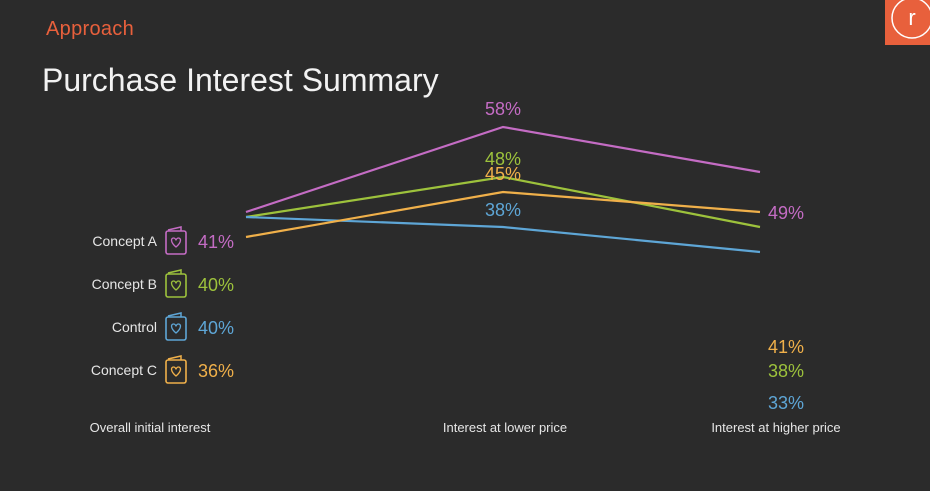 This screenshot has height=491, width=930. I want to click on logo-icon: r, so click(910, 19).